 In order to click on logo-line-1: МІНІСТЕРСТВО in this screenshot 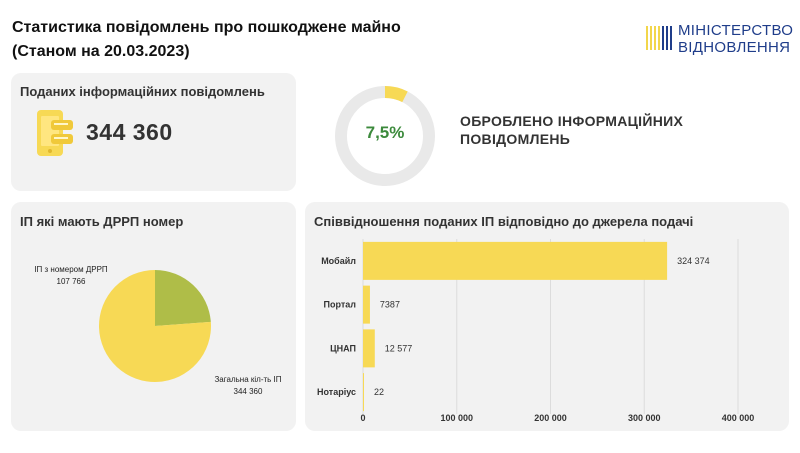, I will do `click(736, 30)`.